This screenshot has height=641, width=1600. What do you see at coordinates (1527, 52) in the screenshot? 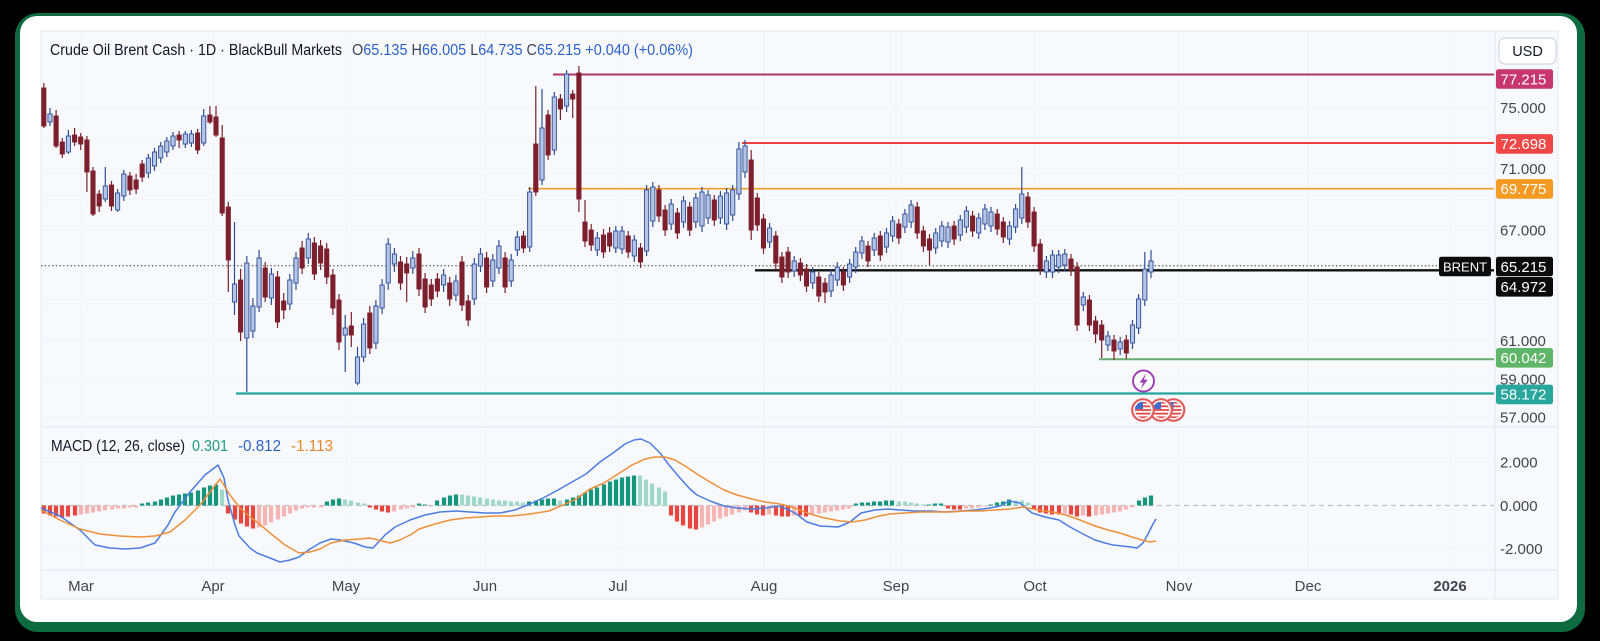
I see `svg-text: USD` at bounding box center [1527, 52].